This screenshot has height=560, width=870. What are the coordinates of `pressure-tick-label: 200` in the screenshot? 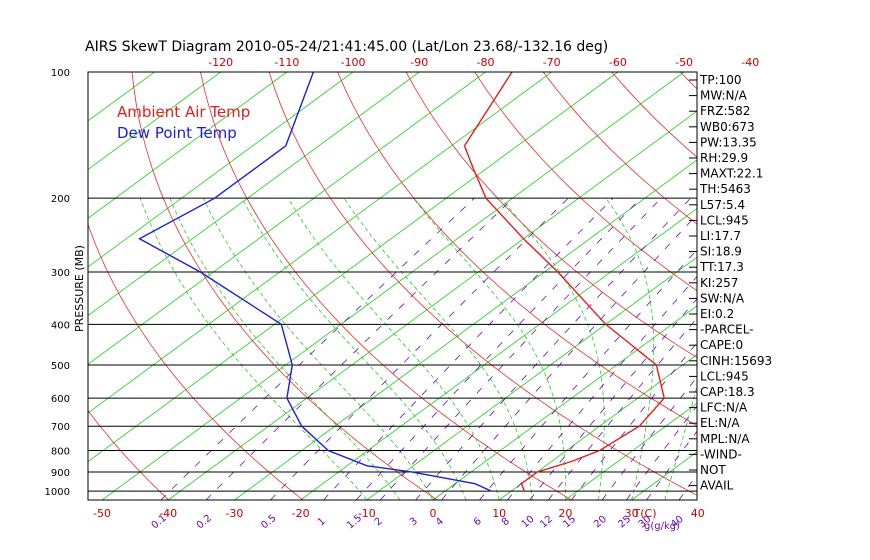 It's located at (60, 199).